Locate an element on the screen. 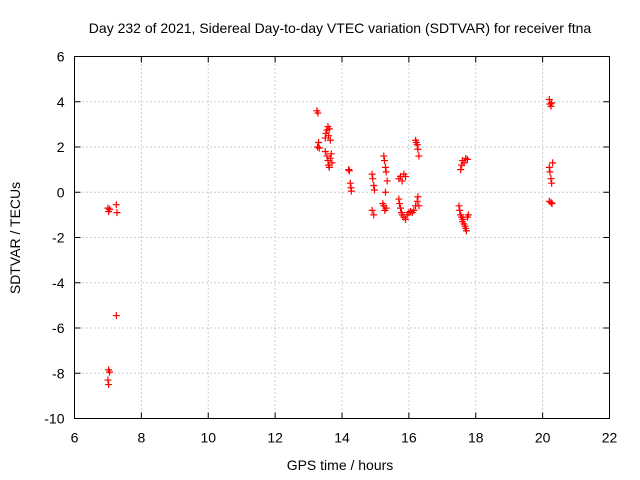 The width and height of the screenshot is (640, 480). y-tick-label: 4 is located at coordinates (61, 102).